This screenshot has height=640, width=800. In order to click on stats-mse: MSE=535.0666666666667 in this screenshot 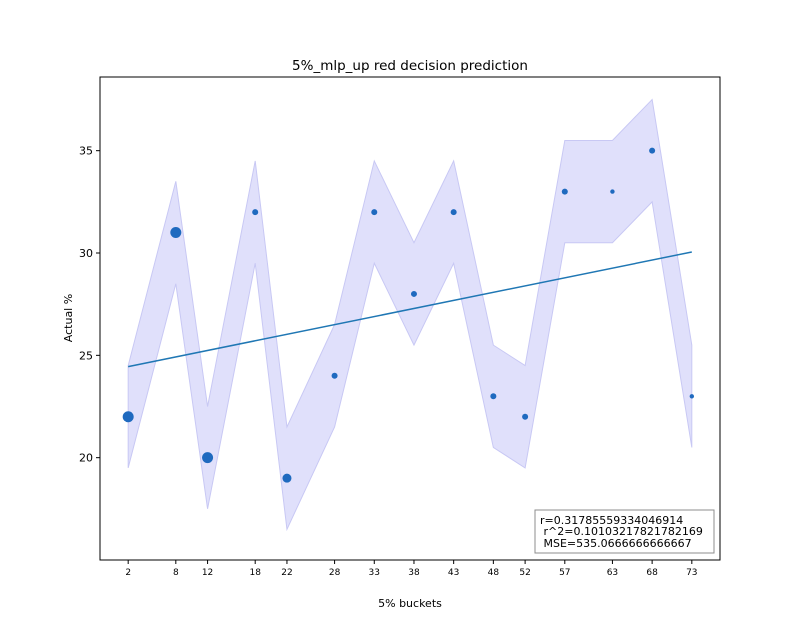, I will do `click(616, 543)`.